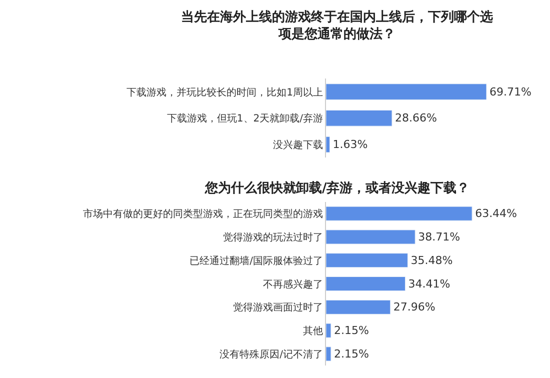 Image resolution: width=550 pixels, height=378 pixels. Describe the element at coordinates (439, 237) in the screenshot. I see `data-label: 38.71%` at that location.